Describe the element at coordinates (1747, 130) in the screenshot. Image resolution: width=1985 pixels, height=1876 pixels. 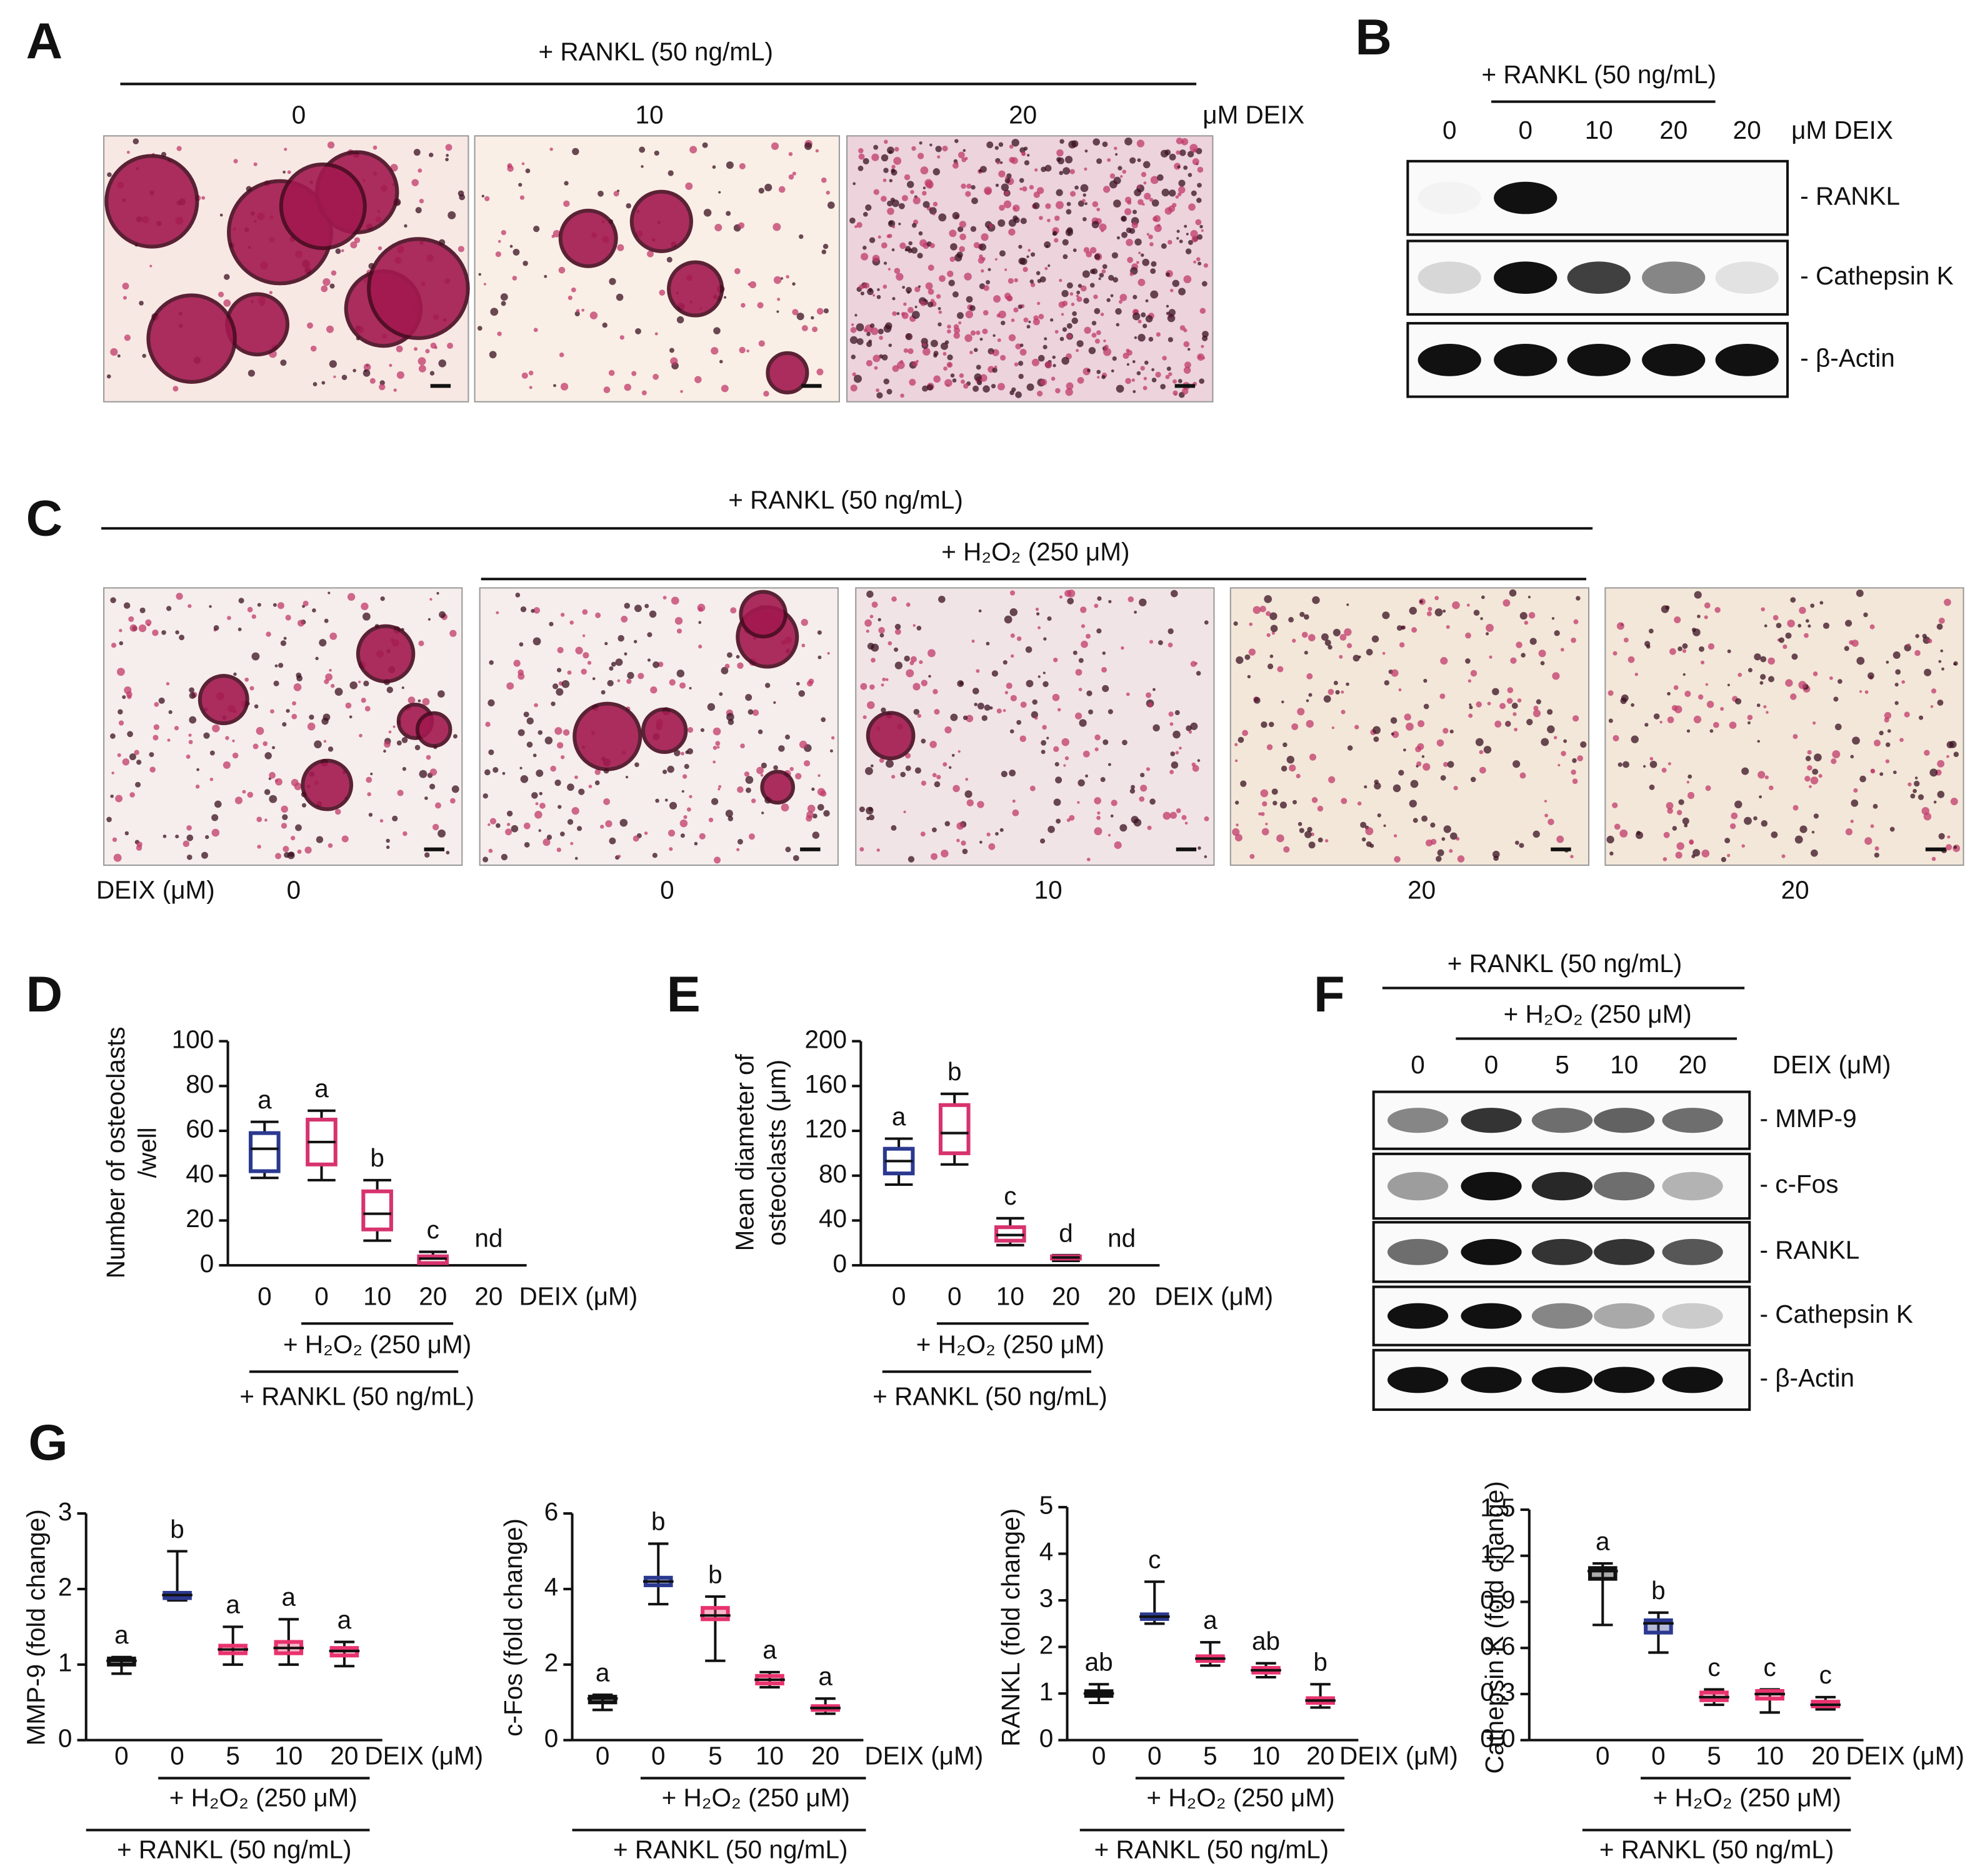
I see `dose-label: 20` at that location.